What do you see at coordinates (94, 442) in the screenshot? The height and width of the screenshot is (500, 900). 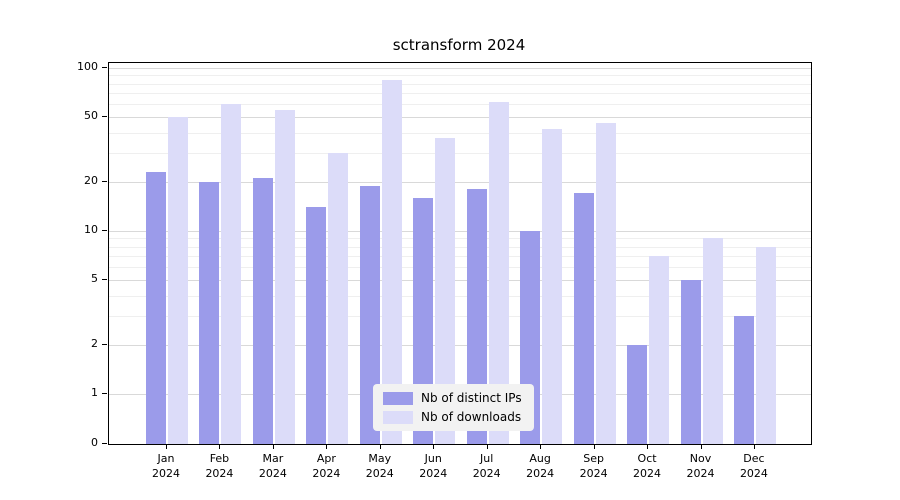 I see `y-tick-label: 0` at bounding box center [94, 442].